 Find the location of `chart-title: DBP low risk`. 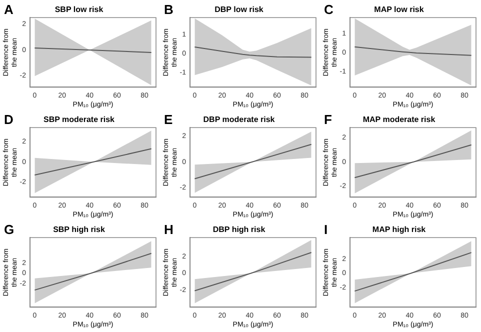

chart-title: DBP low risk is located at coordinates (239, 9).